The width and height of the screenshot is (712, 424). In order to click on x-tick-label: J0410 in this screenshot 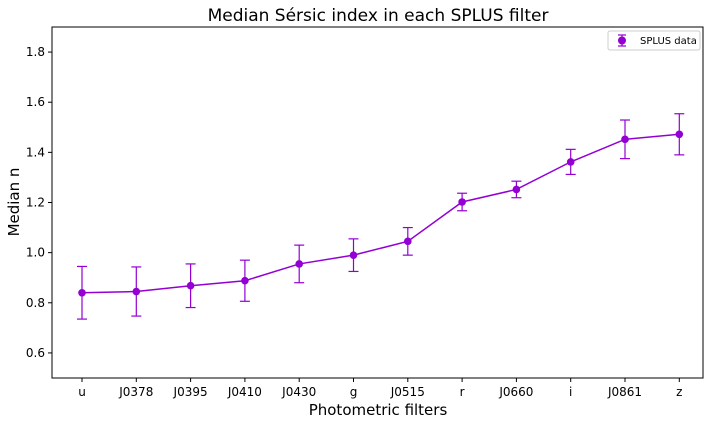, I will do `click(244, 392)`.